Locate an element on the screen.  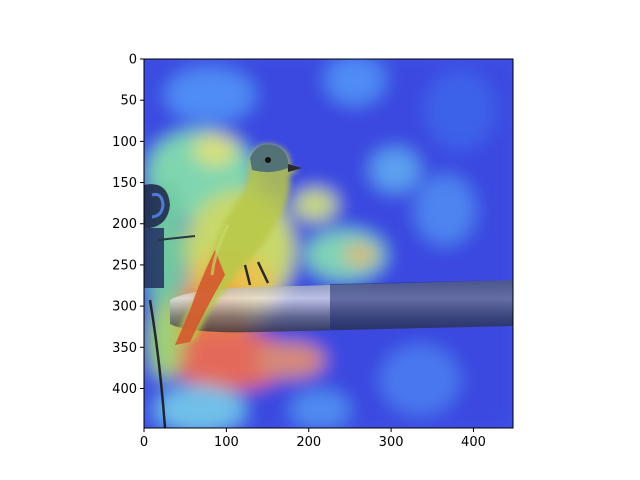
y-axis: 0 50 100 150 200 250 300 350 400 is located at coordinates (128, 225).